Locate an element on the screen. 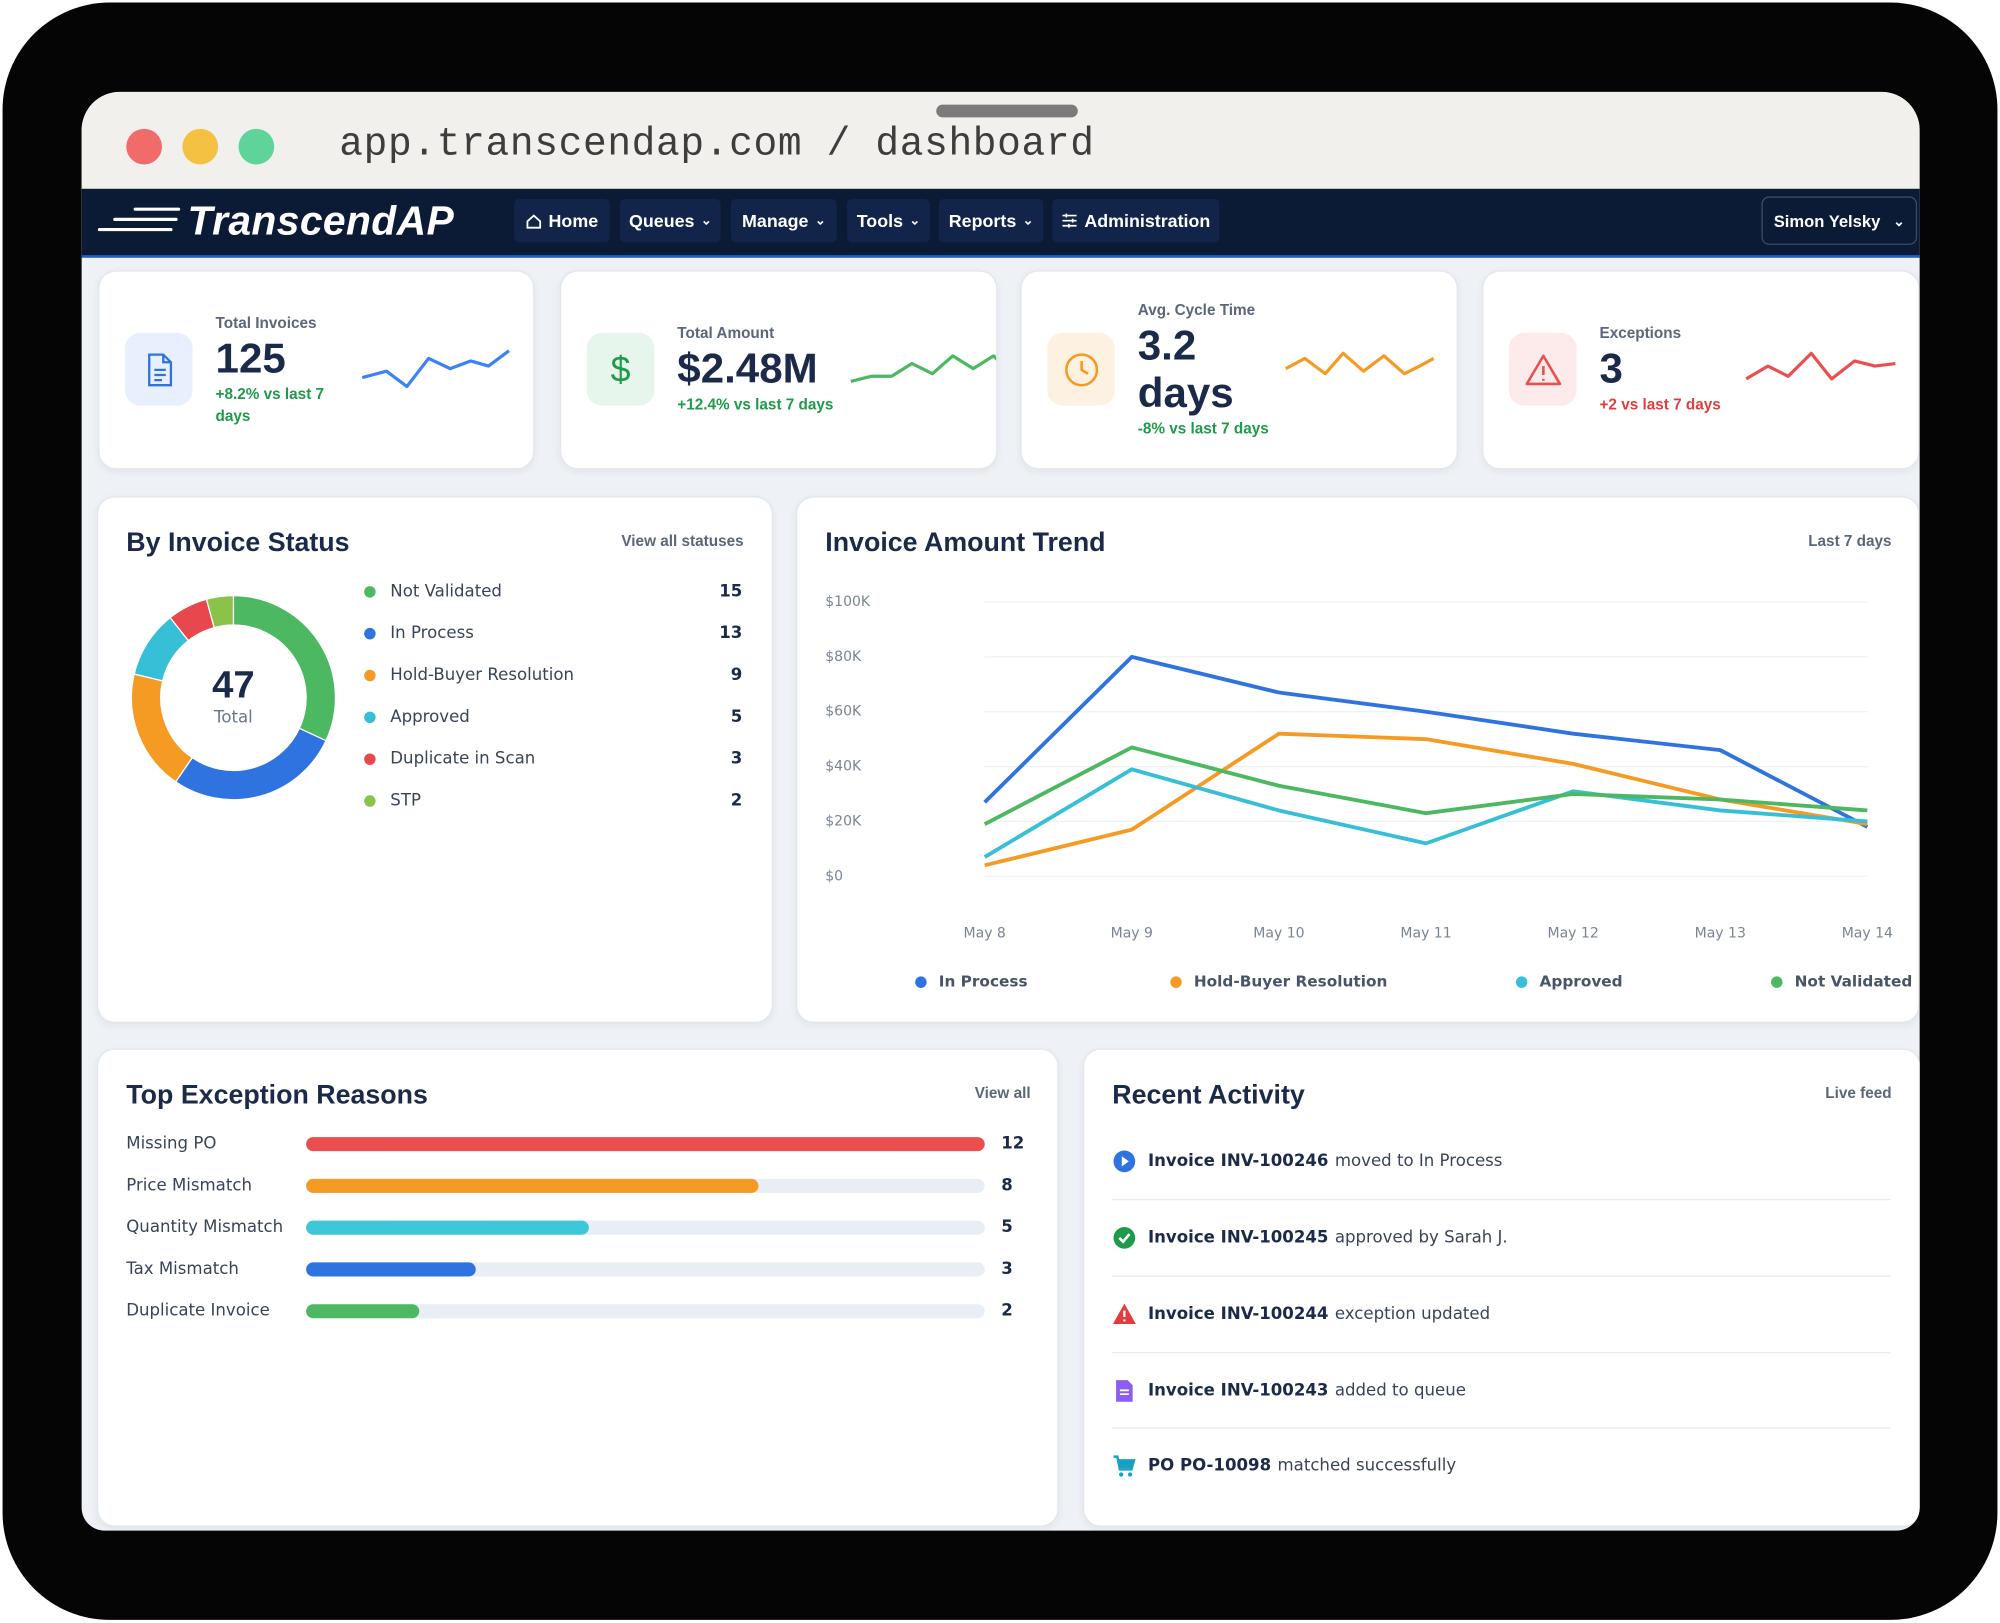 Image resolution: width=2000 pixels, height=1623 pixels. bar is located at coordinates (391, 1269).